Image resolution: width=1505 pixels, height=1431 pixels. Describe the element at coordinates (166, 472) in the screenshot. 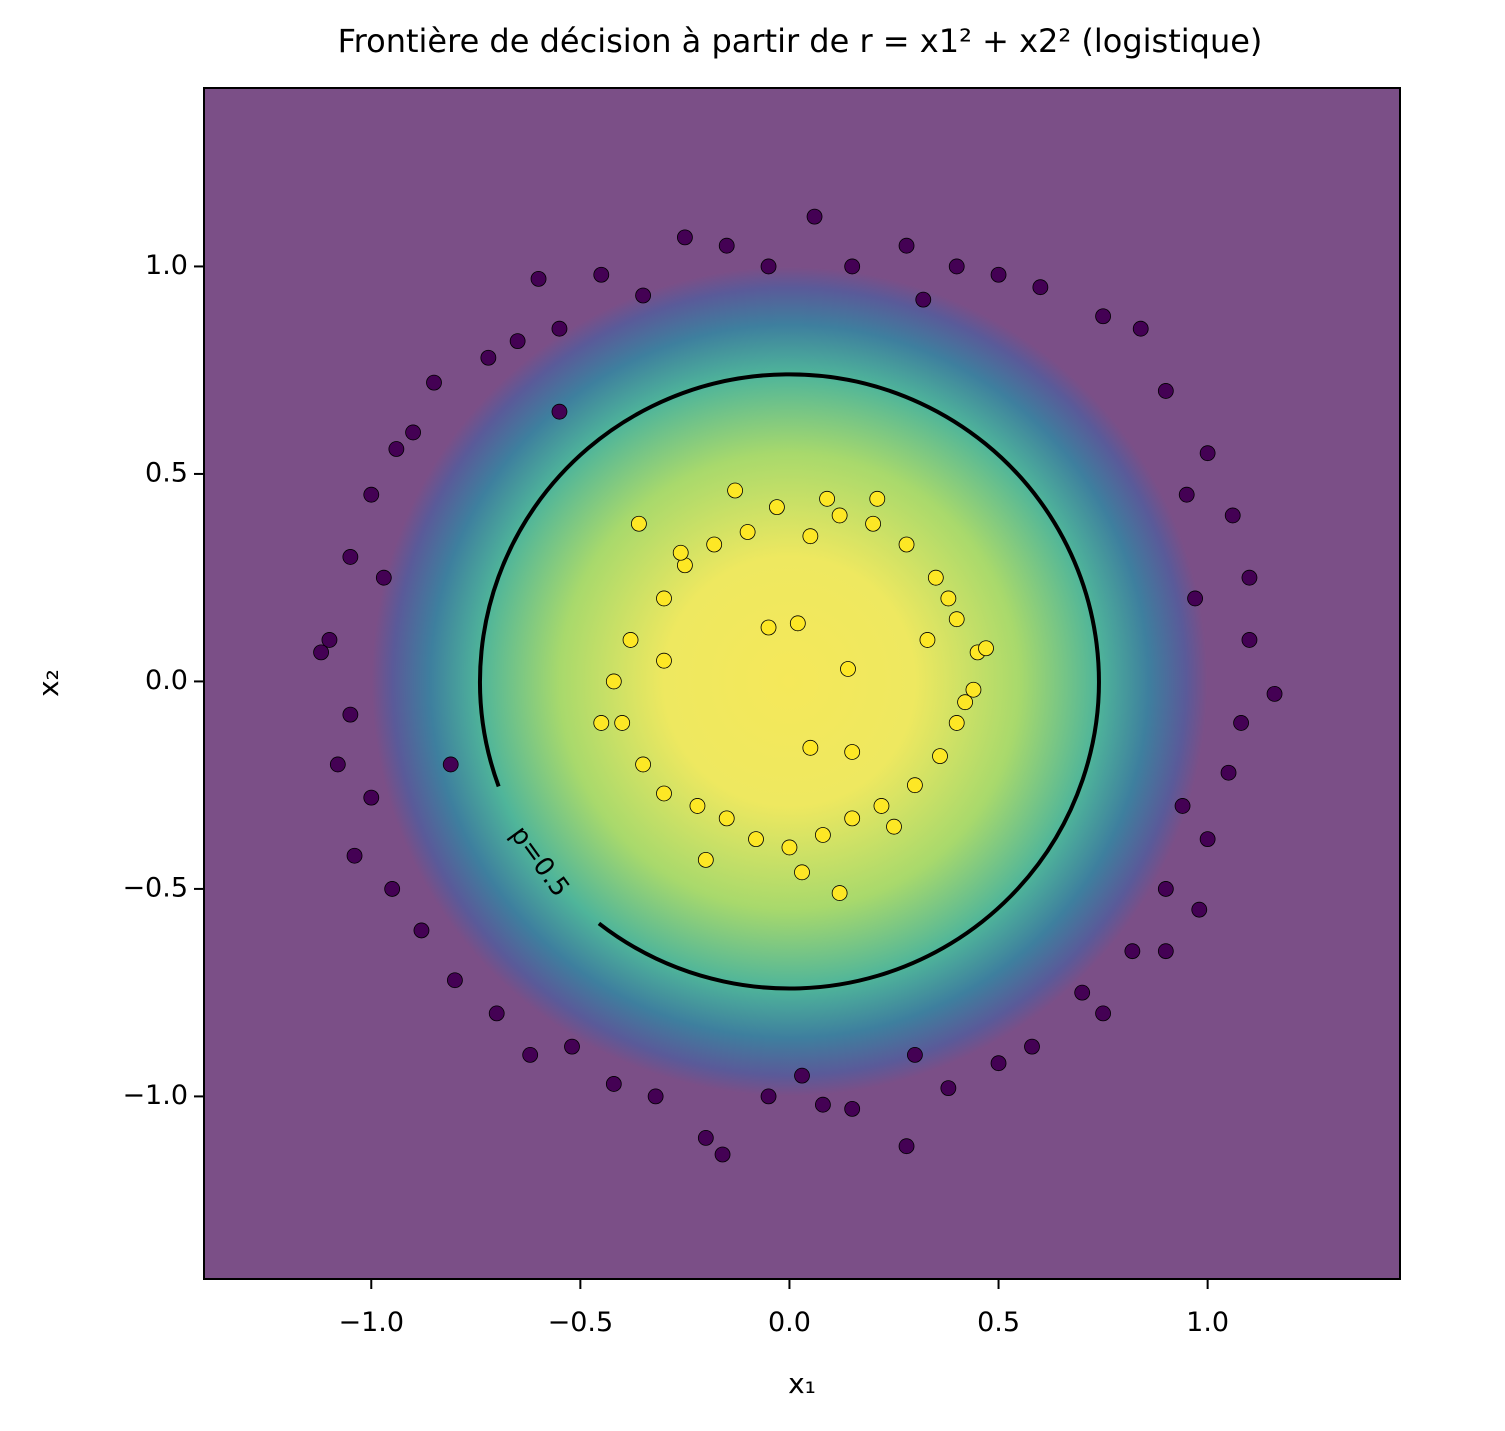

I see `y-tick-label: 0.5` at that location.